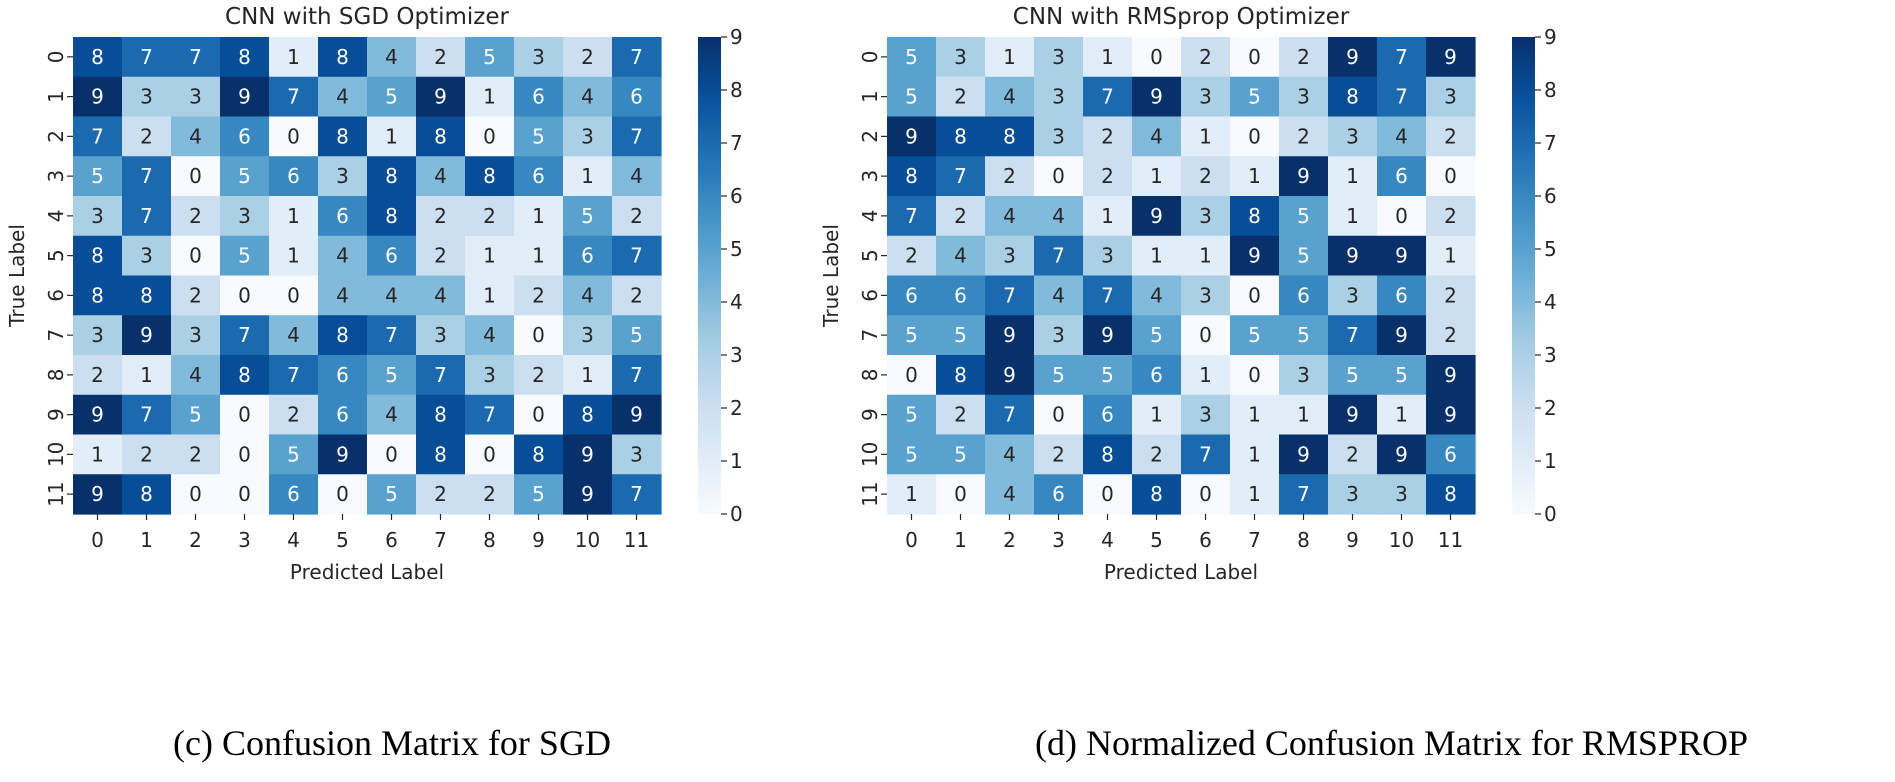 This screenshot has height=782, width=1895. I want to click on x-tick-label: 1, so click(960, 540).